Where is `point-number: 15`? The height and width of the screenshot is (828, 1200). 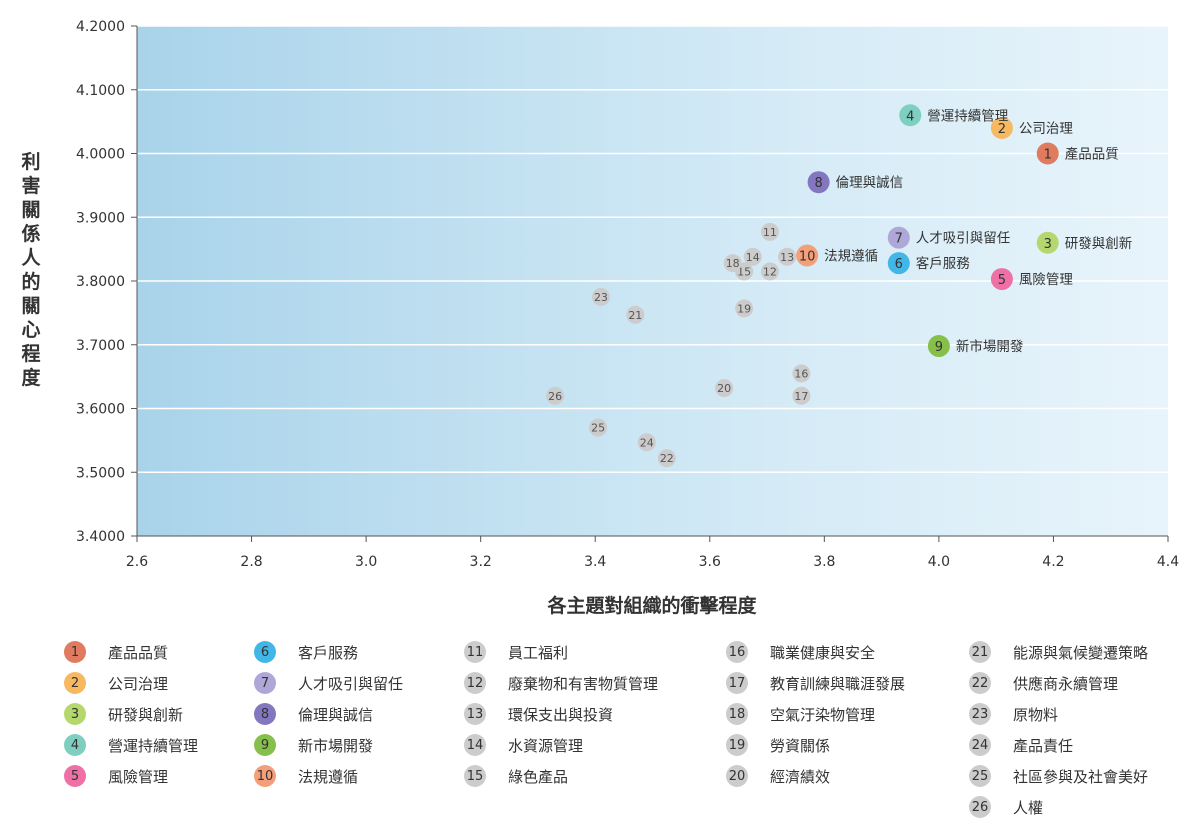
point-number: 15 is located at coordinates (744, 271).